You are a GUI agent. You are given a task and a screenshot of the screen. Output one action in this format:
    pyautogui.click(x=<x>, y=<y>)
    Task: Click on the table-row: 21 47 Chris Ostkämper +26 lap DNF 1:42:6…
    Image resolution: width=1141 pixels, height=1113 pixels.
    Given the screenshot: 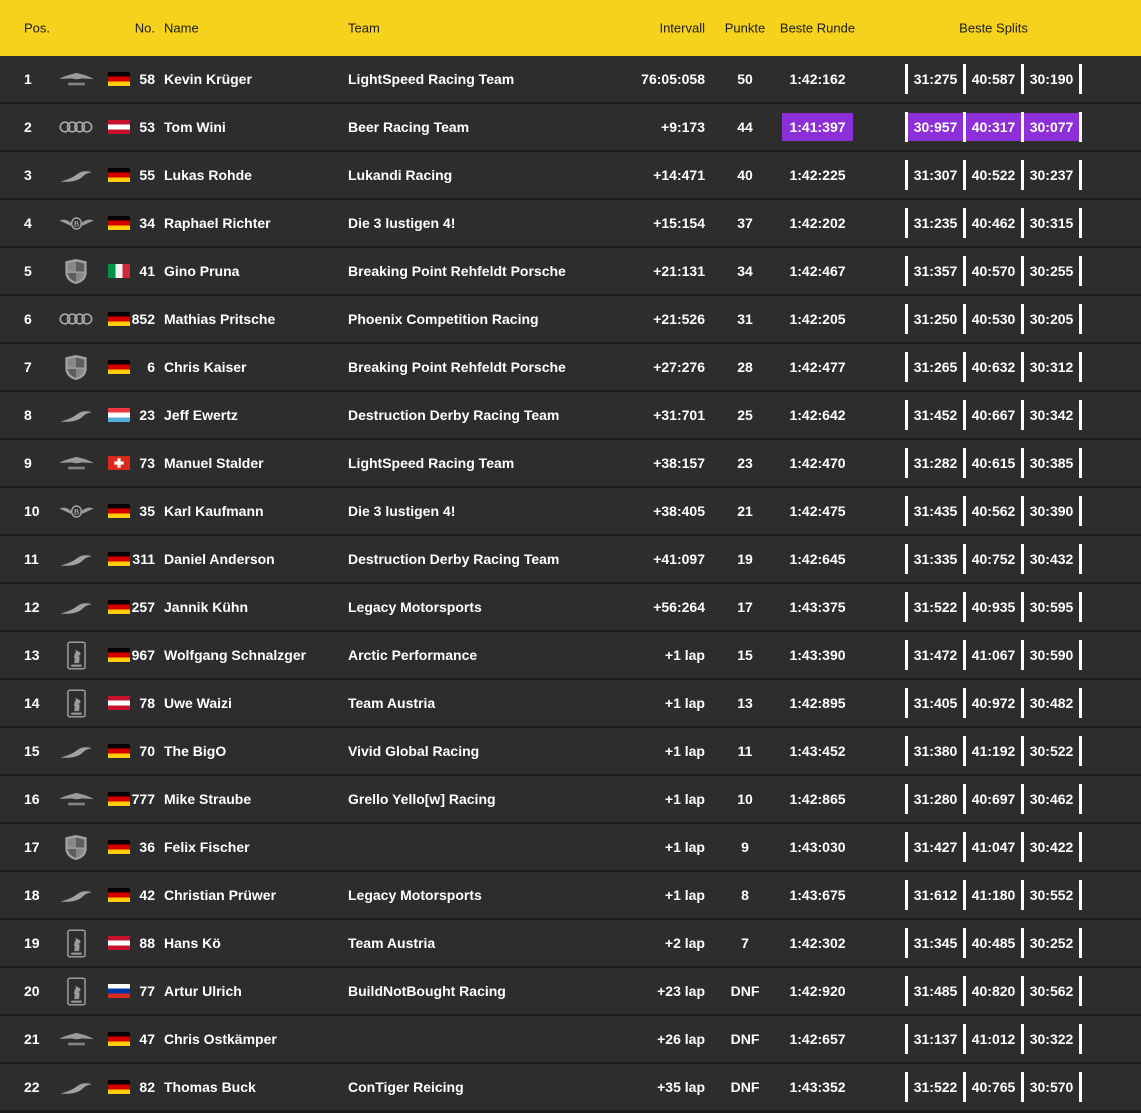 What is the action you would take?
    pyautogui.click(x=570, y=1039)
    